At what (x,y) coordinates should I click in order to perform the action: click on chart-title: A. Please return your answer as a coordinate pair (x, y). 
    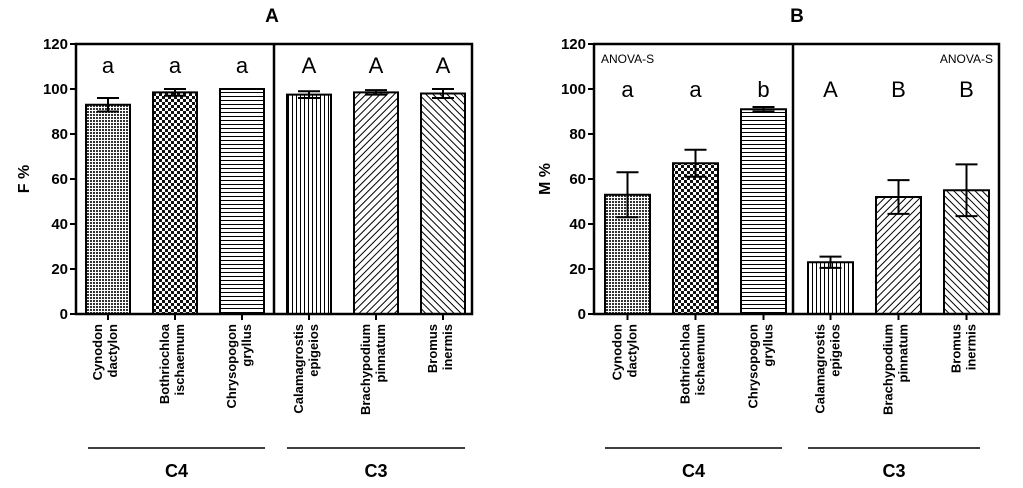
    Looking at the image, I should click on (272, 16).